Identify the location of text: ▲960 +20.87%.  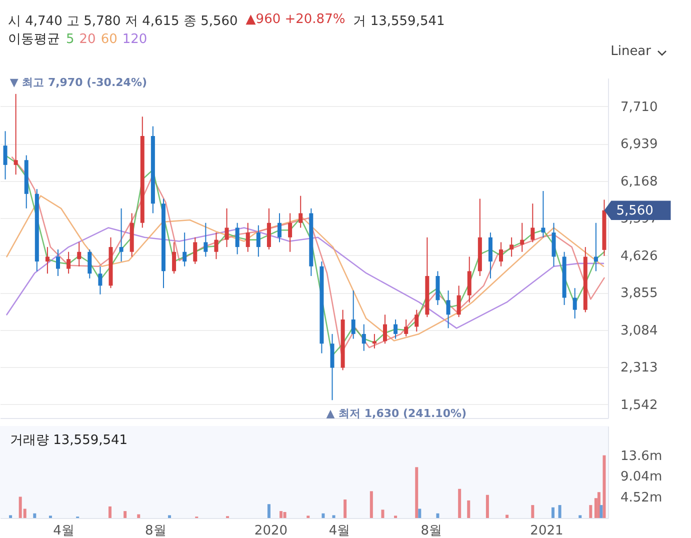
(296, 19).